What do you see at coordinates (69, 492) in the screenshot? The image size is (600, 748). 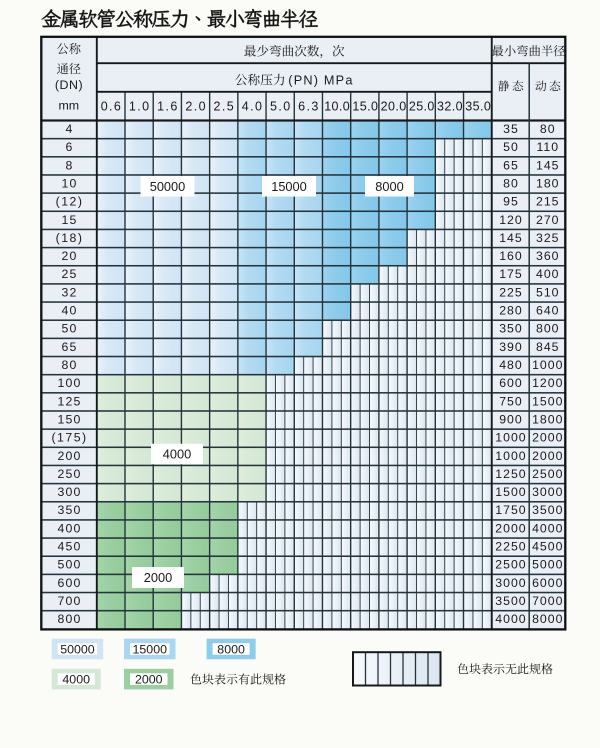 I see `svg-text: 300` at bounding box center [69, 492].